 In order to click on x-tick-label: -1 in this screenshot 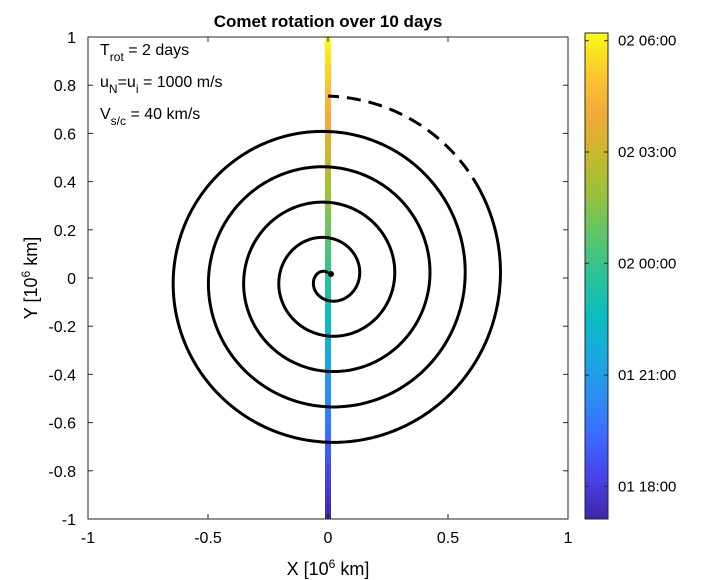, I will do `click(88, 538)`.